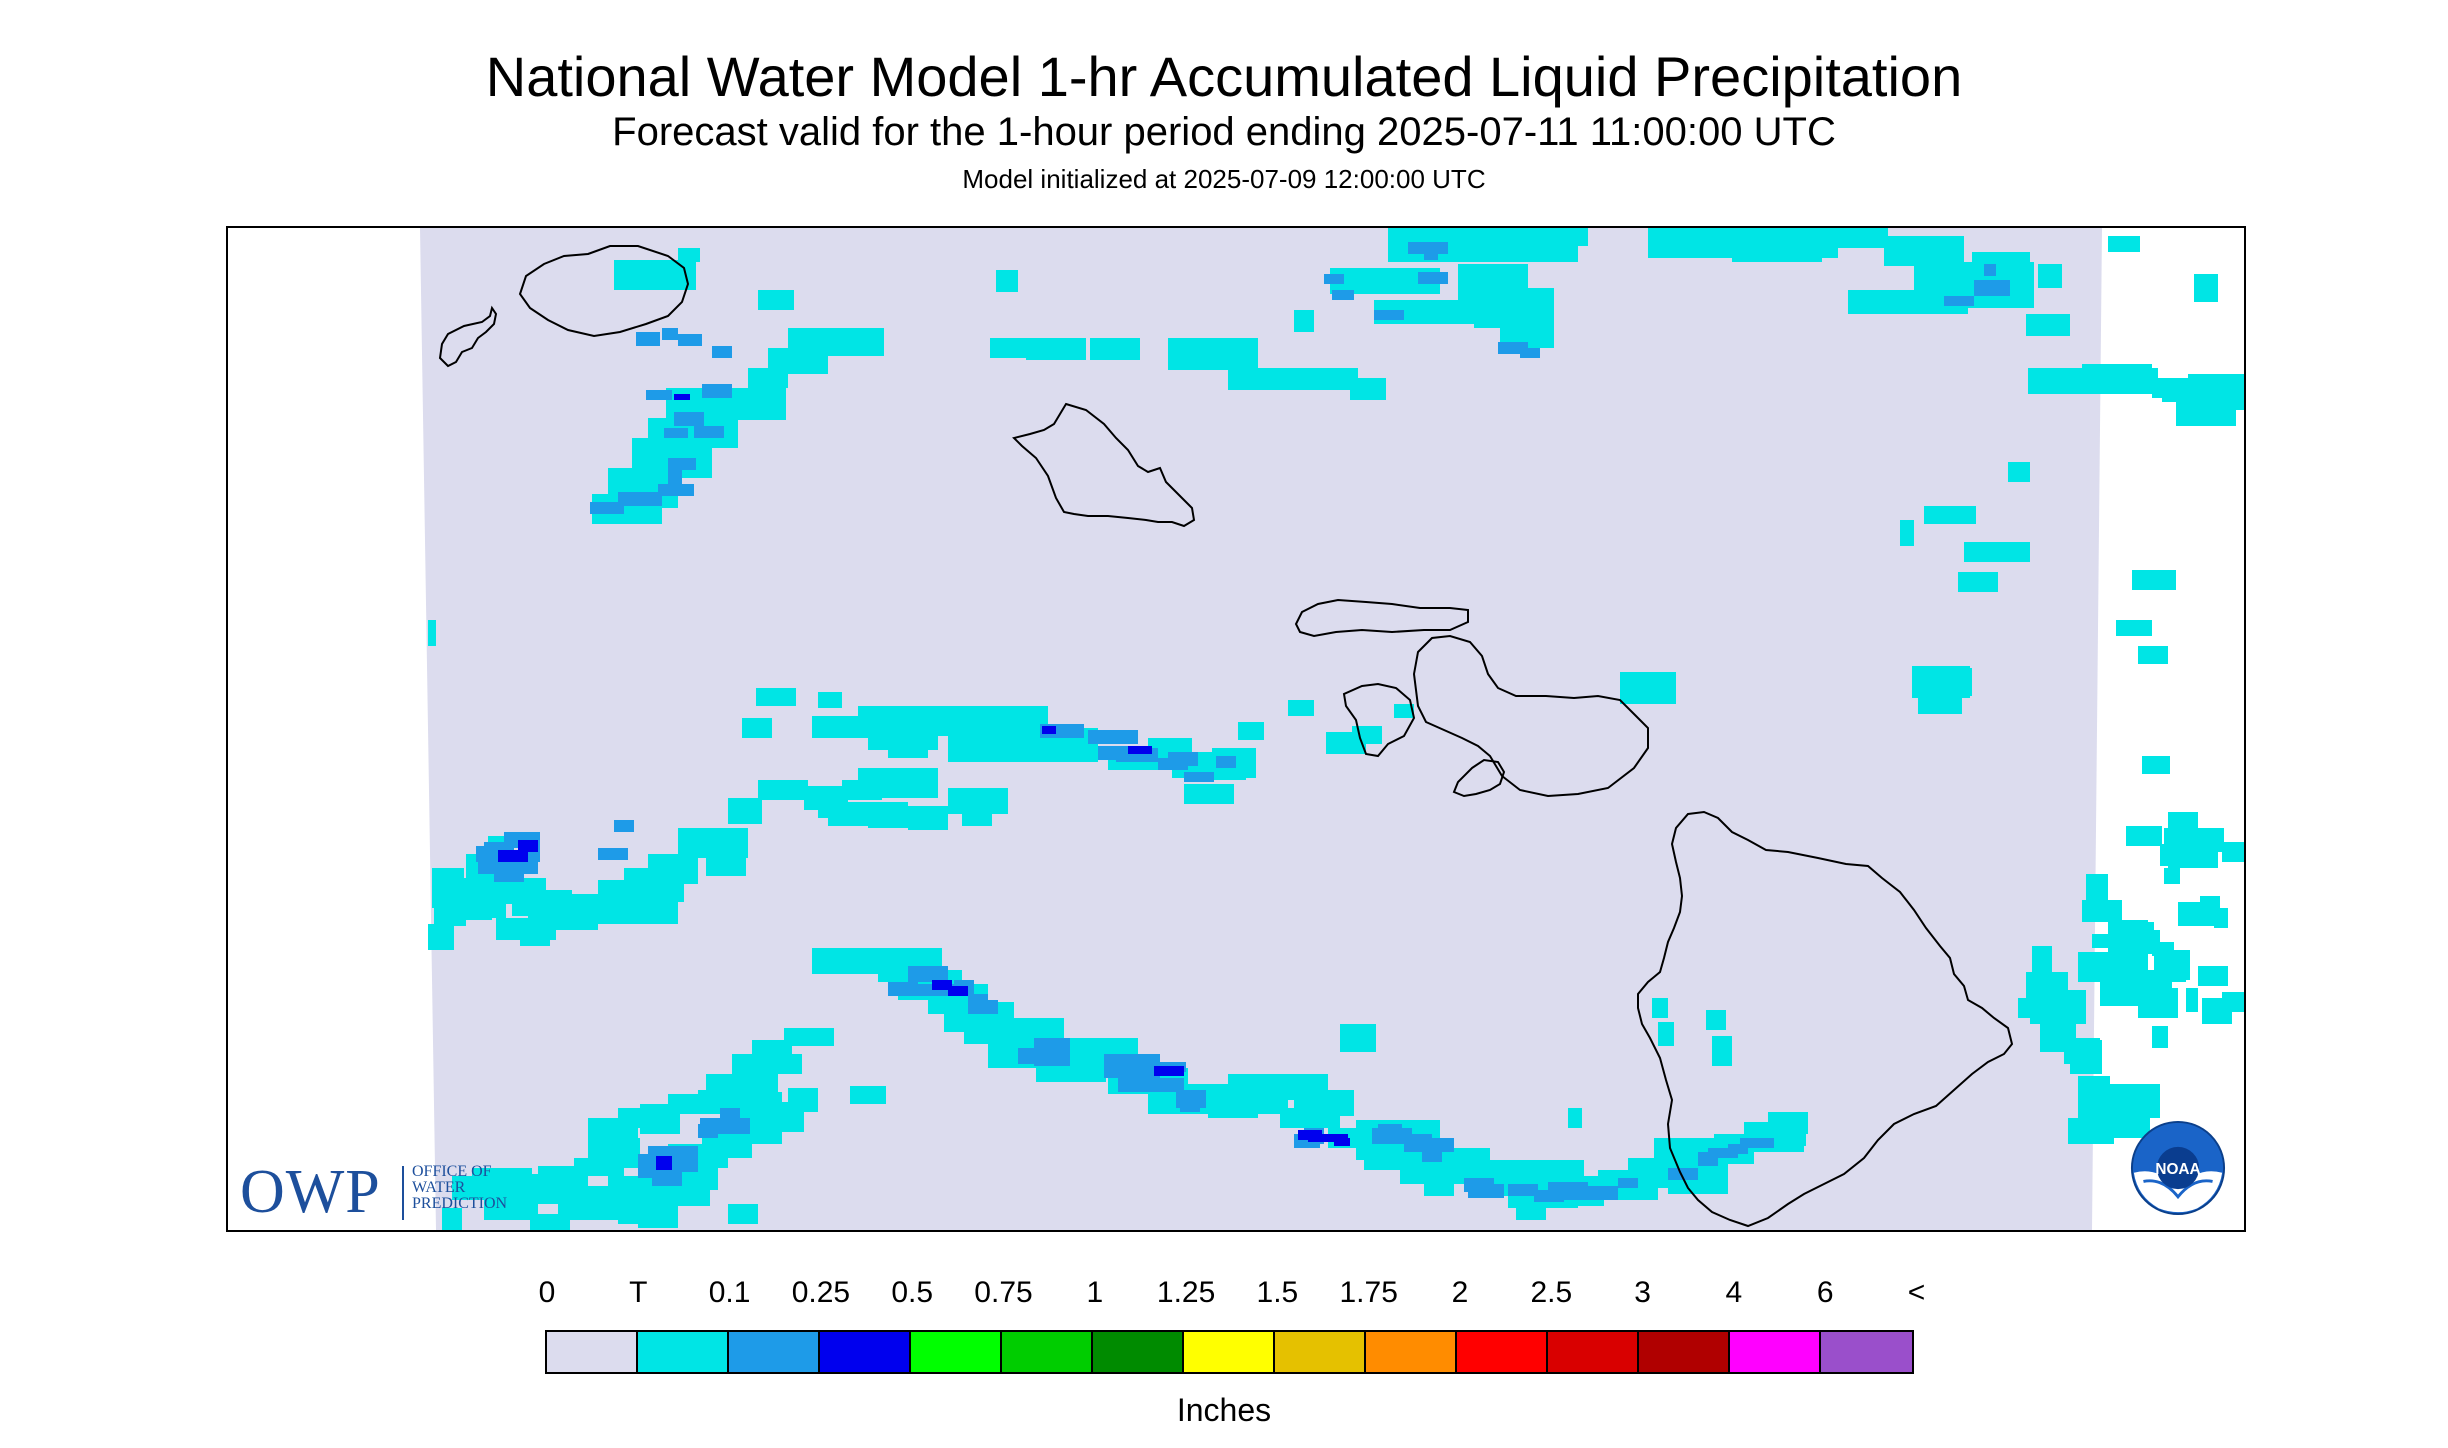  What do you see at coordinates (439, 1187) in the screenshot?
I see `owp-logo-line2: WATER` at bounding box center [439, 1187].